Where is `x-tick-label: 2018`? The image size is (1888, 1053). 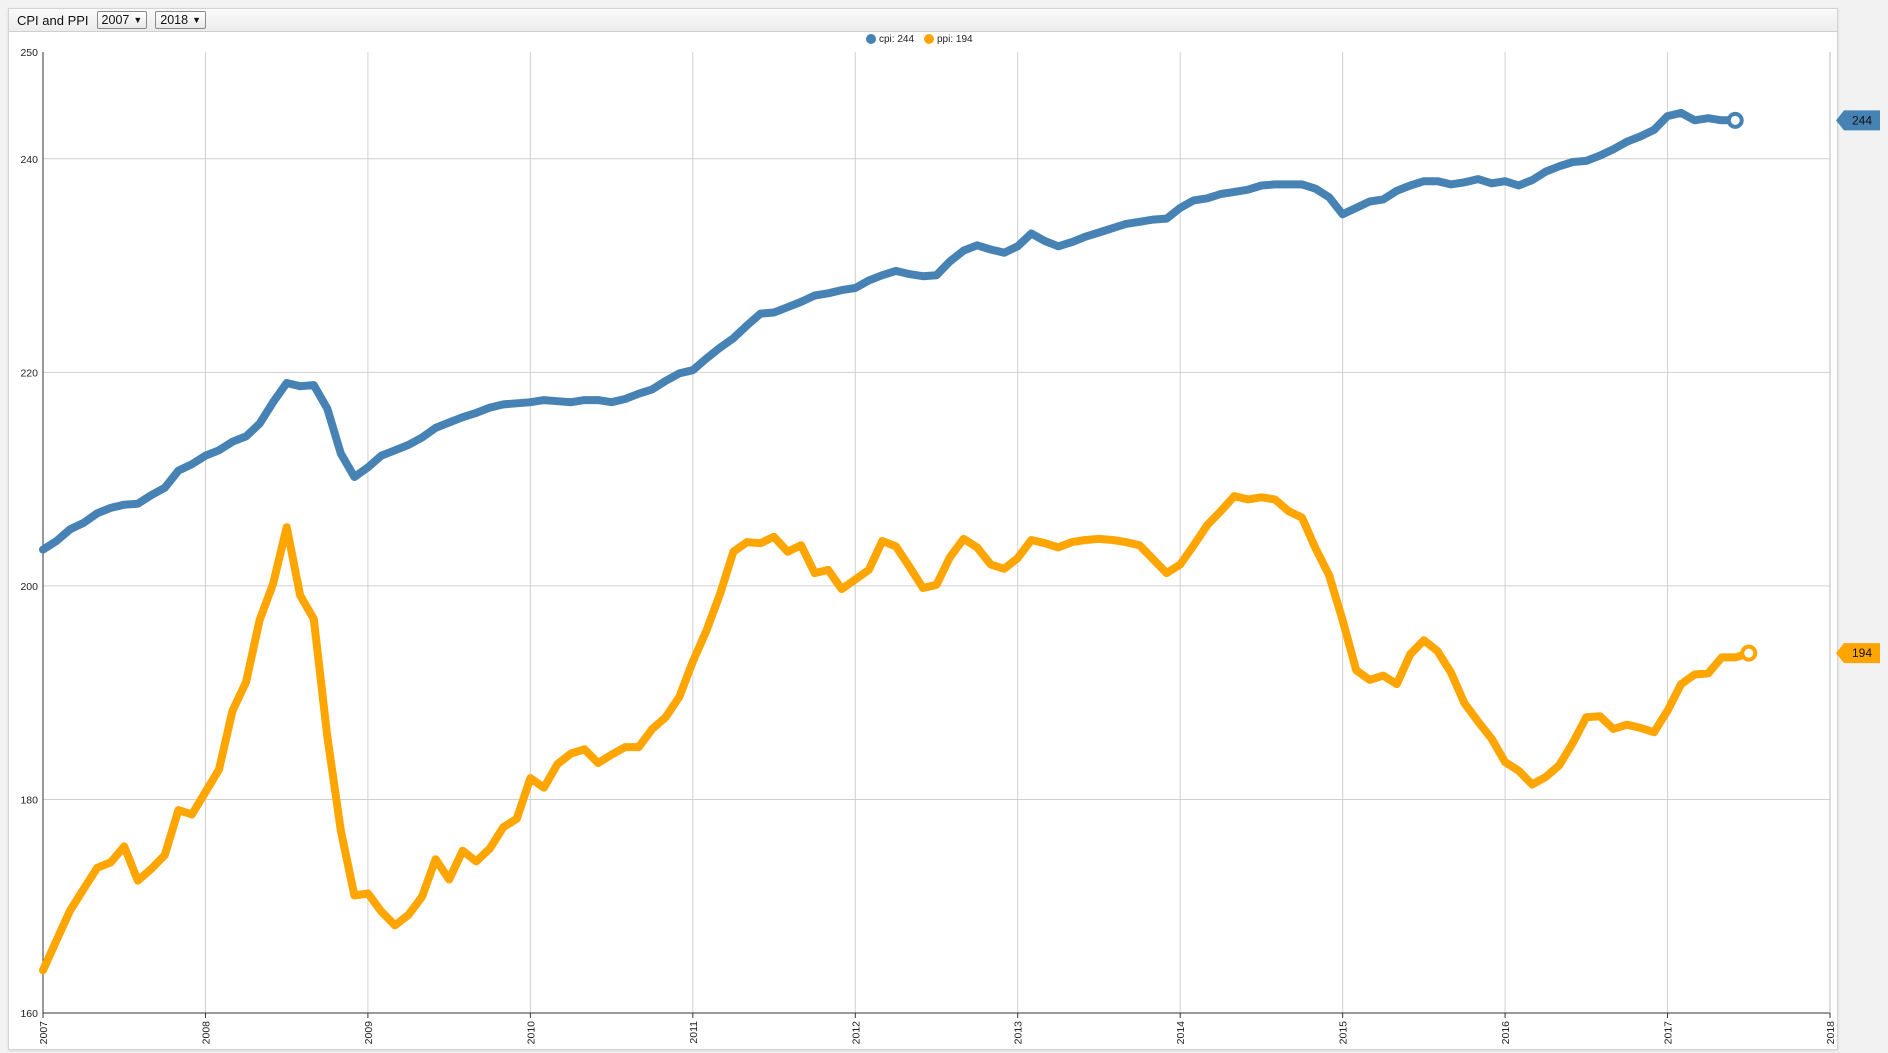 x-tick-label: 2018 is located at coordinates (1831, 1033).